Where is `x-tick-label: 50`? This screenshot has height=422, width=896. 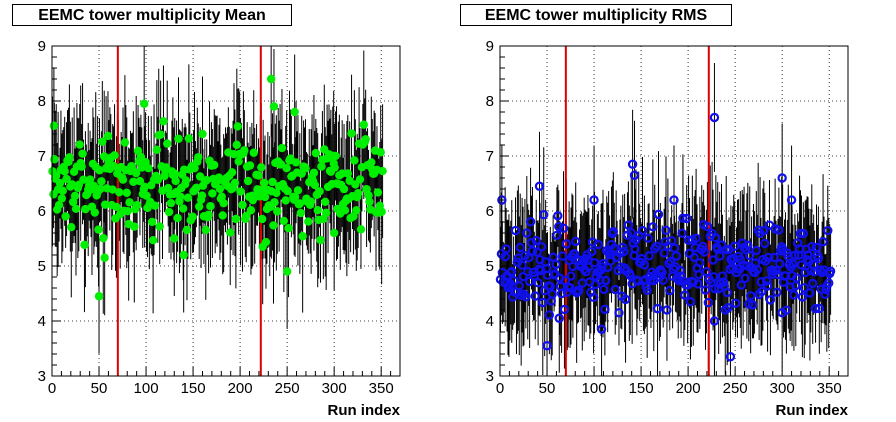 x-tick-label: 50 is located at coordinates (99, 388).